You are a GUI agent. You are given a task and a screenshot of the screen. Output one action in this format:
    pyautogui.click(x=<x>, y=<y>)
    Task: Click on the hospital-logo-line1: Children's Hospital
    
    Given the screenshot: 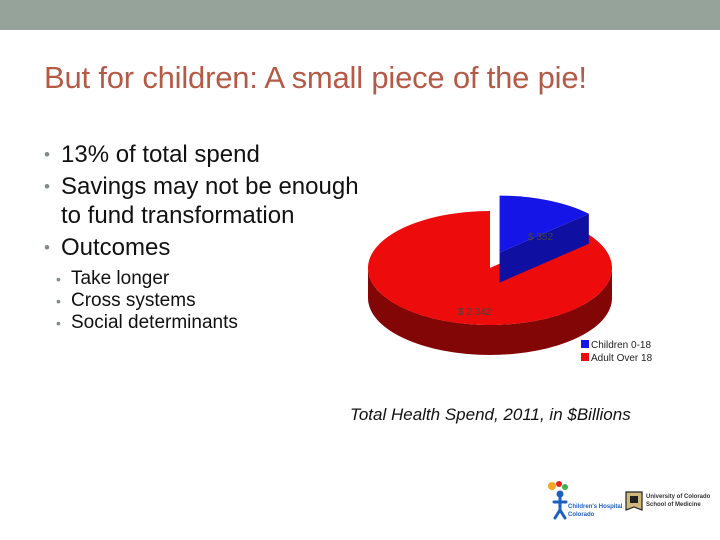 What is the action you would take?
    pyautogui.click(x=595, y=507)
    